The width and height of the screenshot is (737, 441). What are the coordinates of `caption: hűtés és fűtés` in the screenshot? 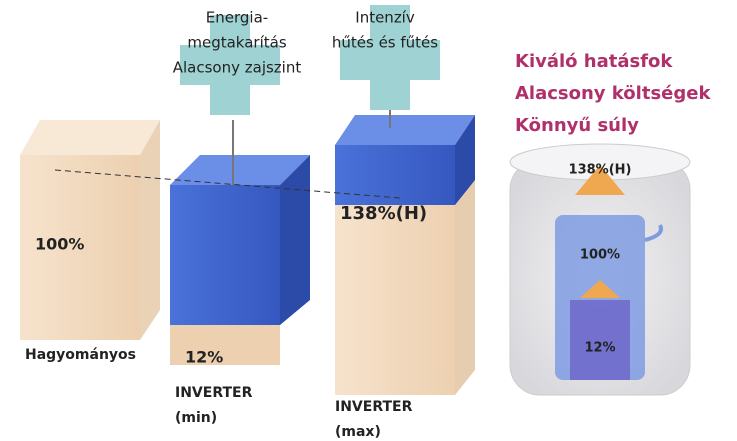 It's located at (385, 43).